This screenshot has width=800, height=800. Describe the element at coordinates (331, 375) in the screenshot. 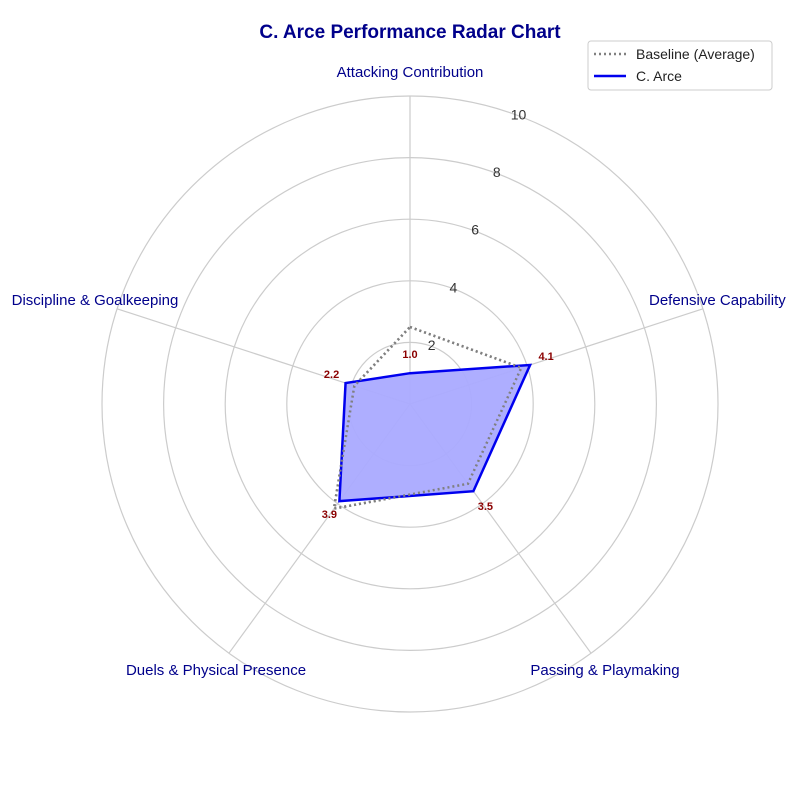

I see `data-label-4: 2.2` at that location.